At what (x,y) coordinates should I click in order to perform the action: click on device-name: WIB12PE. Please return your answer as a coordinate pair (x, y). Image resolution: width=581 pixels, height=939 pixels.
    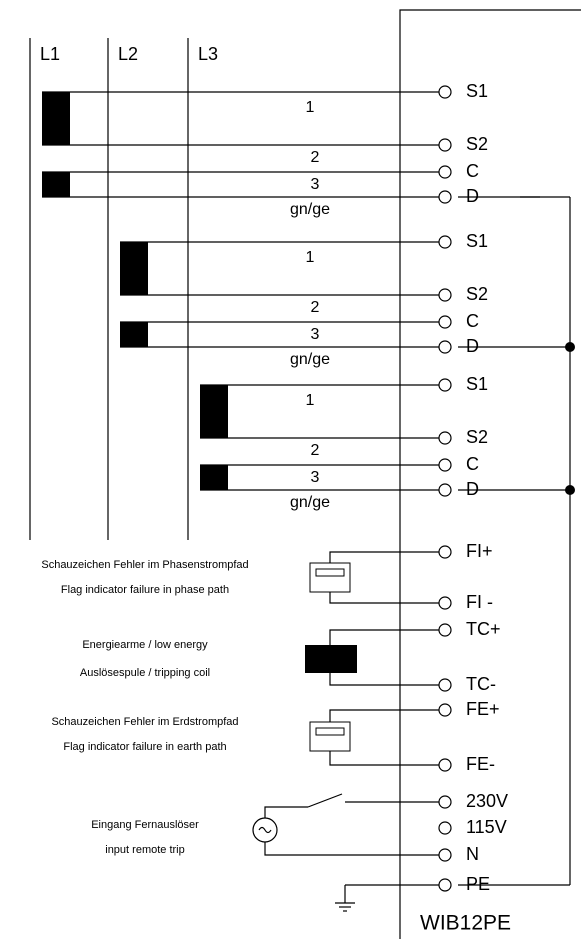
    Looking at the image, I should click on (465, 923).